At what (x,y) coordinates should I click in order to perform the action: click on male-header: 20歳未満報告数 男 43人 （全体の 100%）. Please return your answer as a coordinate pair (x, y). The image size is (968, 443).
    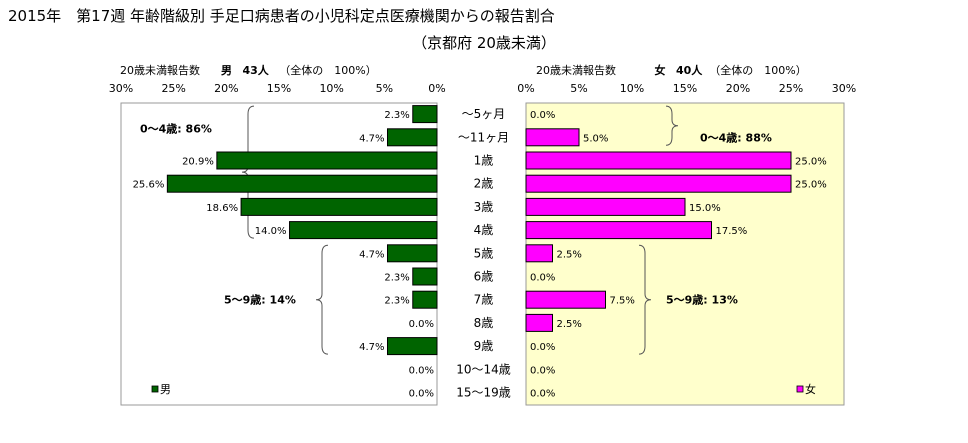
    Looking at the image, I should click on (248, 70).